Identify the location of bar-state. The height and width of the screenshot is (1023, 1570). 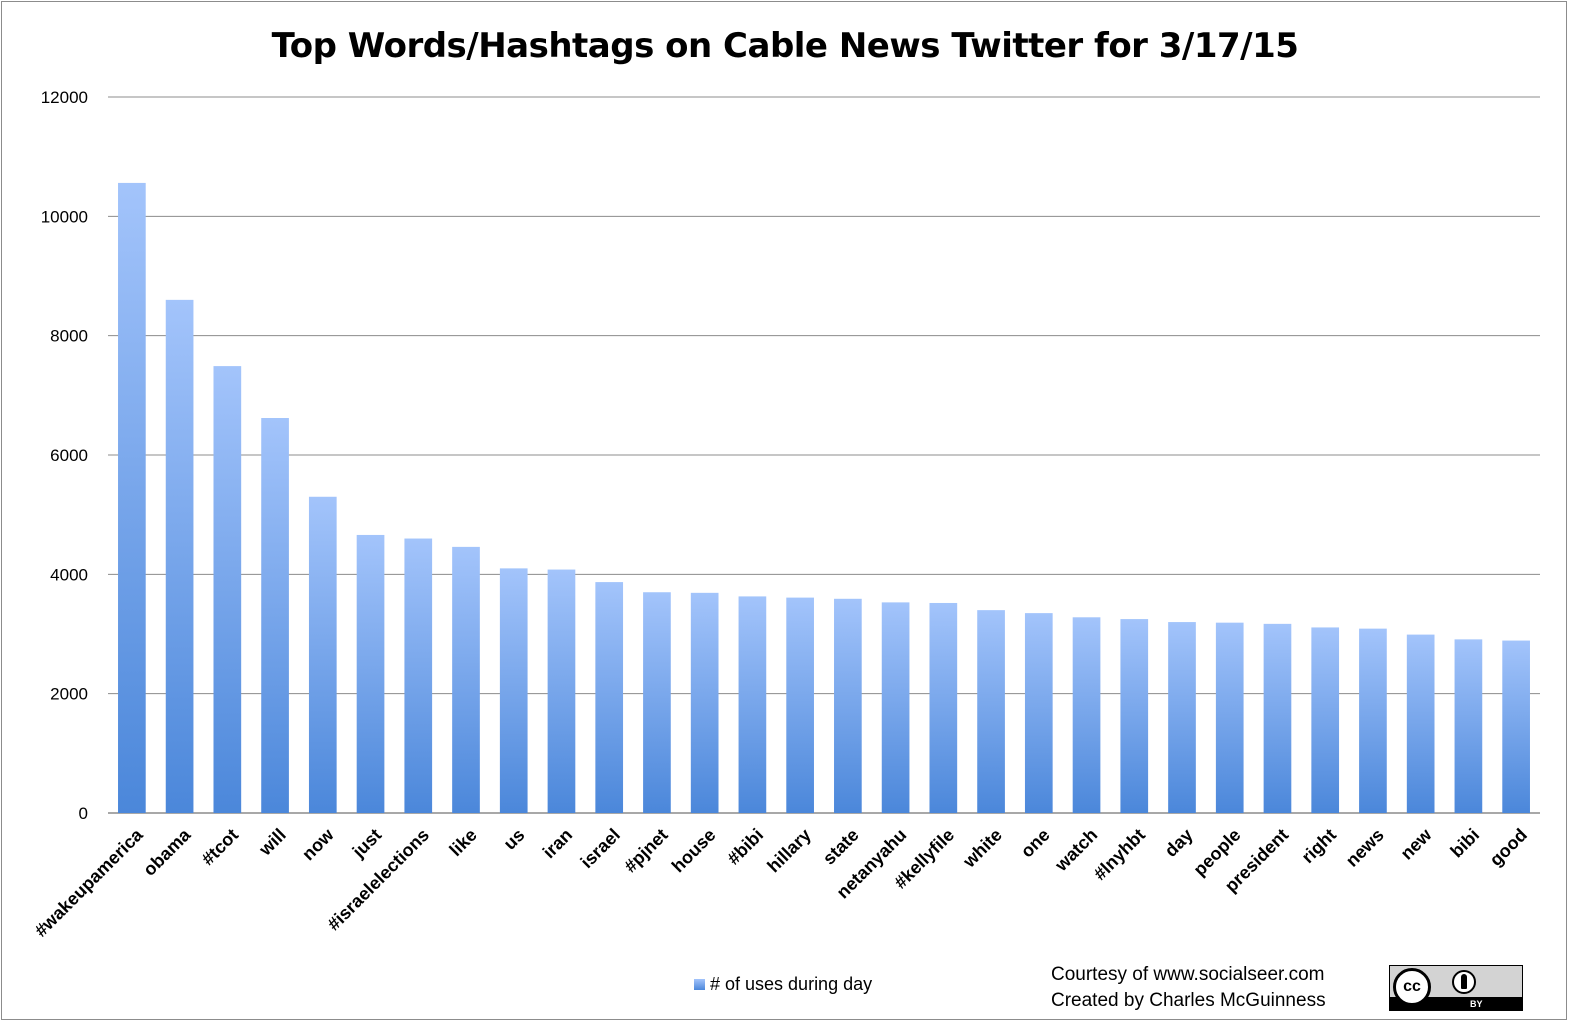
(848, 705).